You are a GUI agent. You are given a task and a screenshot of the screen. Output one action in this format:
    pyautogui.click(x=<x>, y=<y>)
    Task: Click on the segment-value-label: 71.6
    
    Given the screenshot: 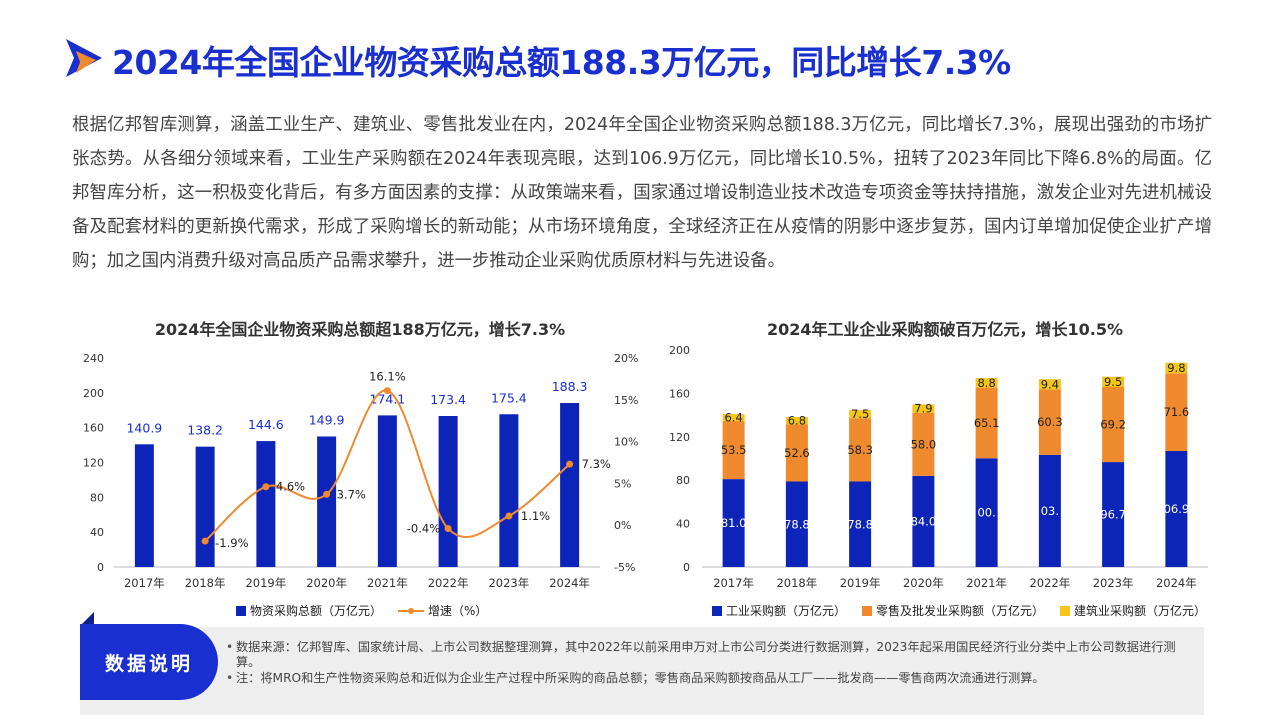 What is the action you would take?
    pyautogui.click(x=1177, y=412)
    